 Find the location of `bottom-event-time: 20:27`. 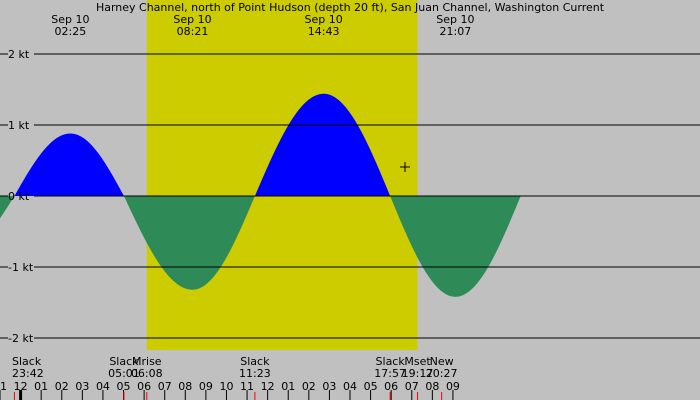

bottom-event-time: 20:27 is located at coordinates (442, 373).